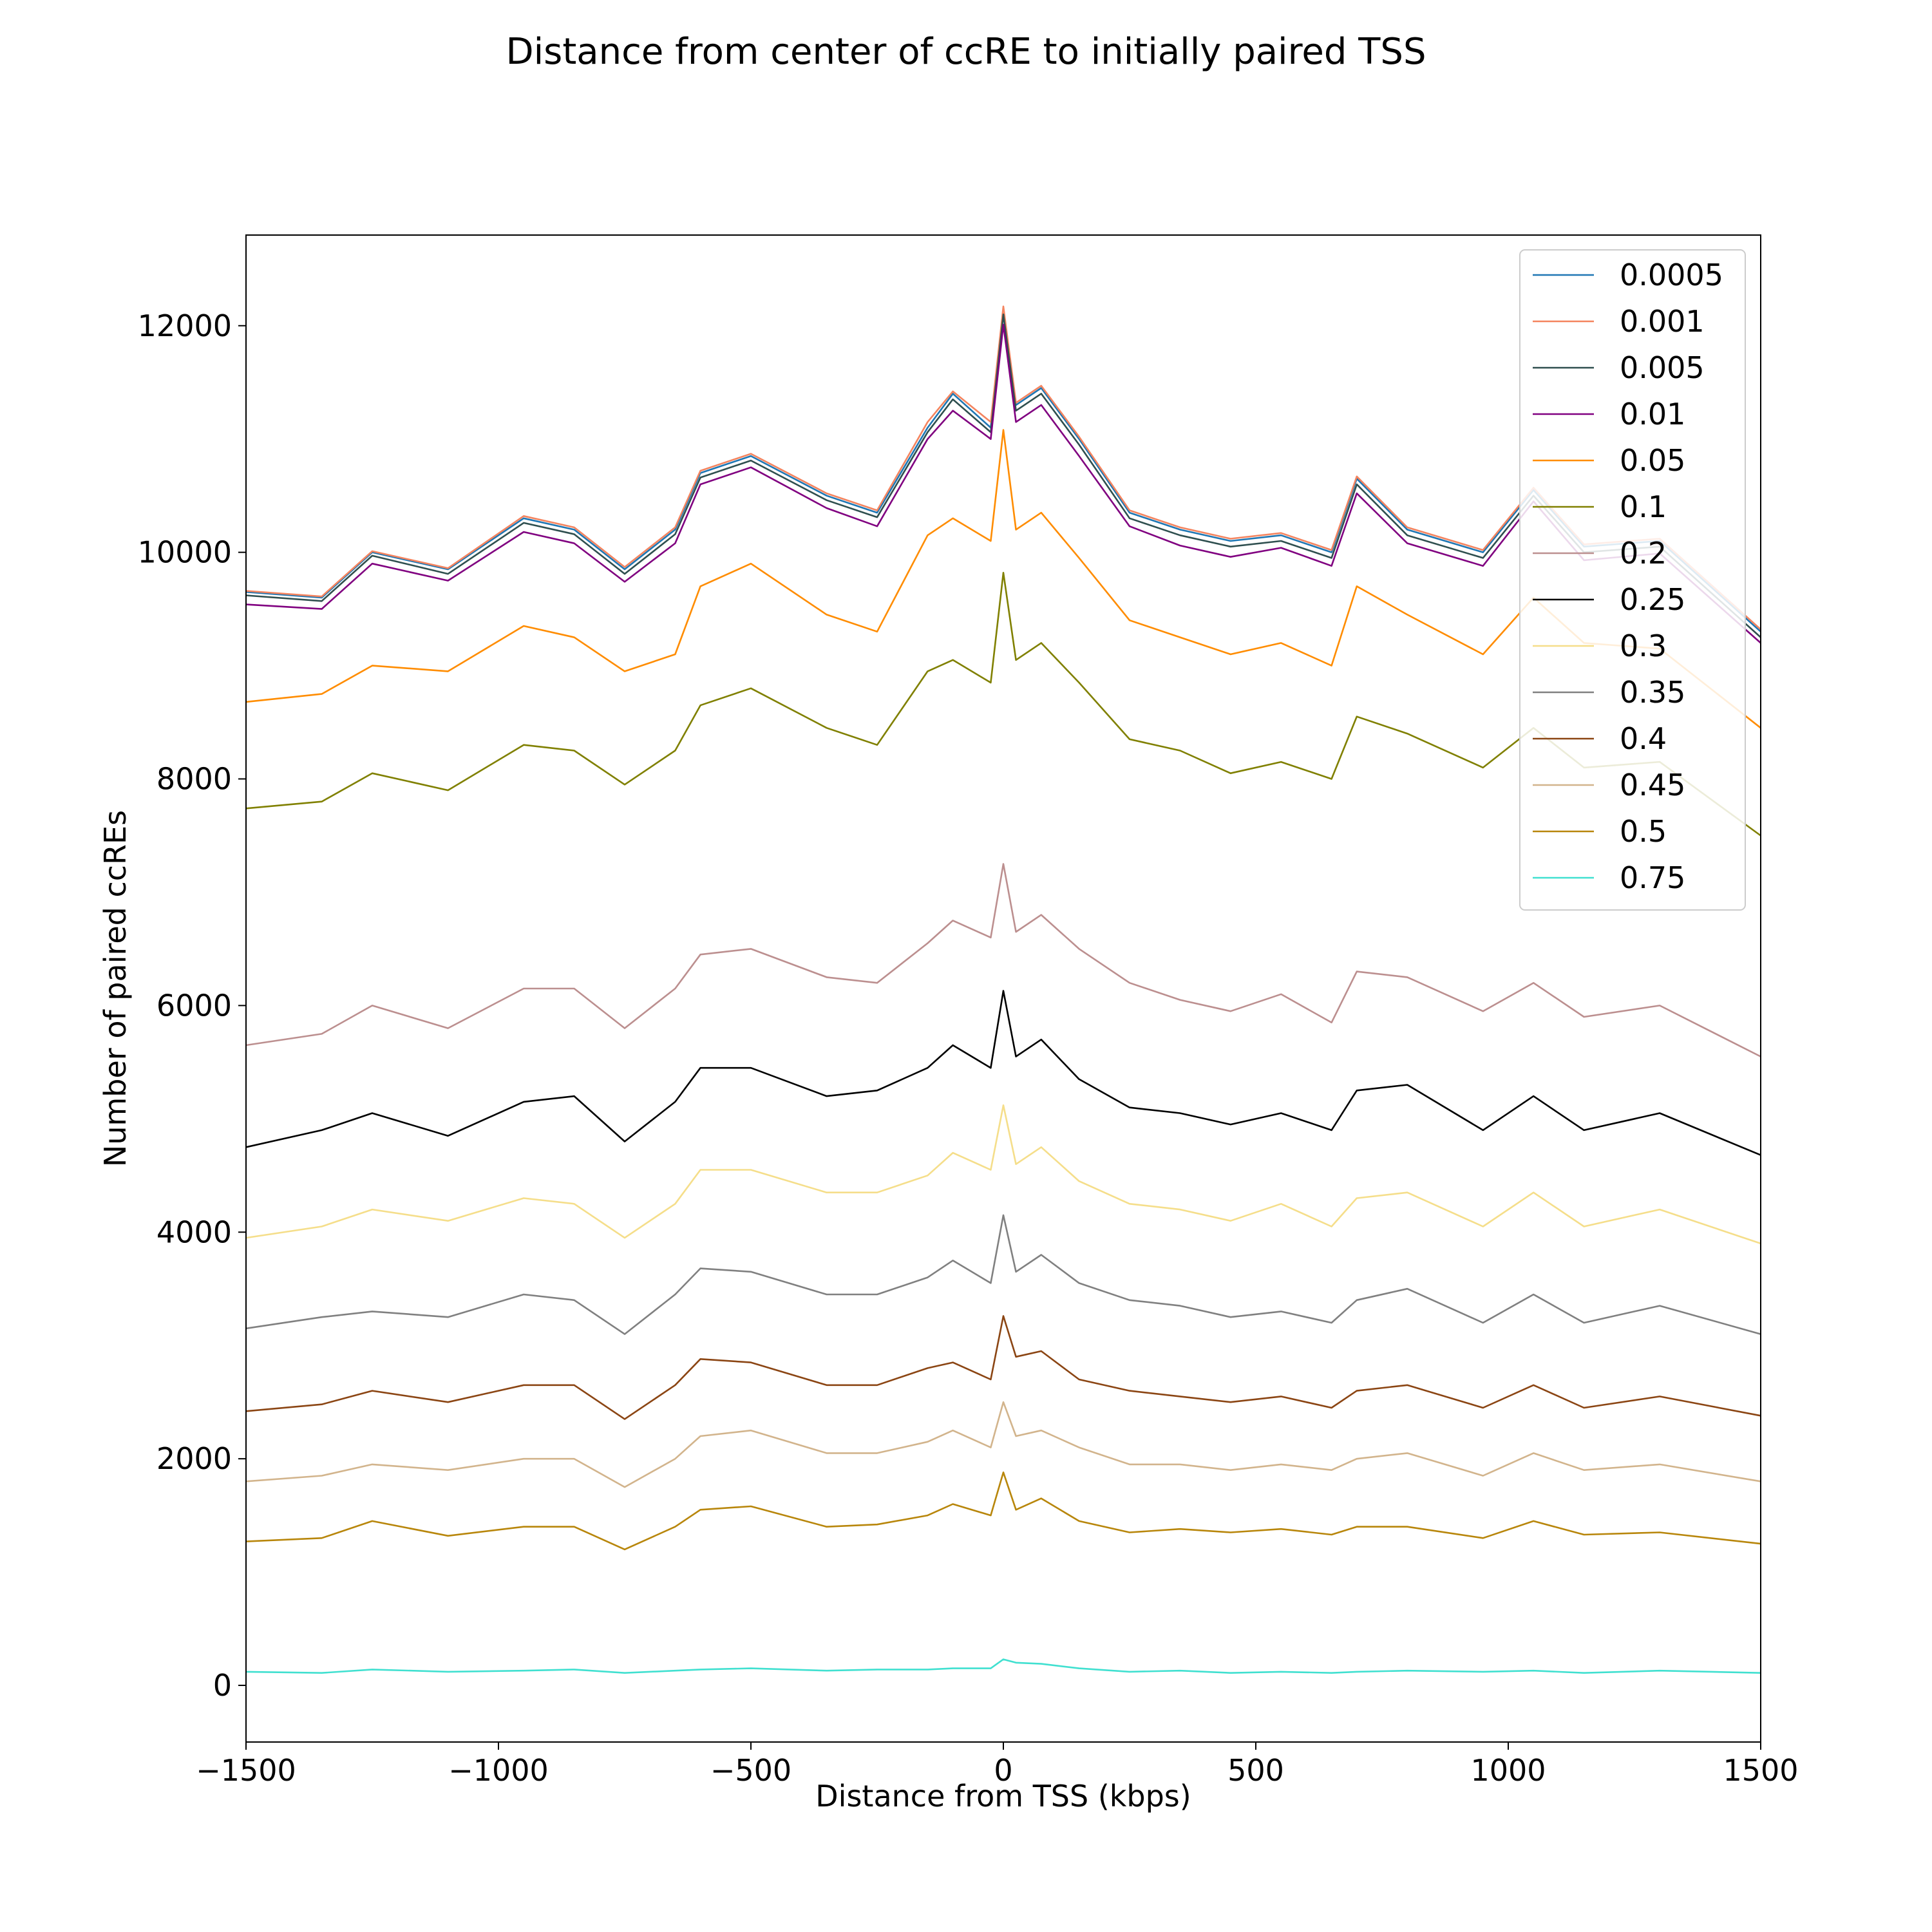 This screenshot has height=1932, width=1932. I want to click on y-tick-label: 8000, so click(194, 780).